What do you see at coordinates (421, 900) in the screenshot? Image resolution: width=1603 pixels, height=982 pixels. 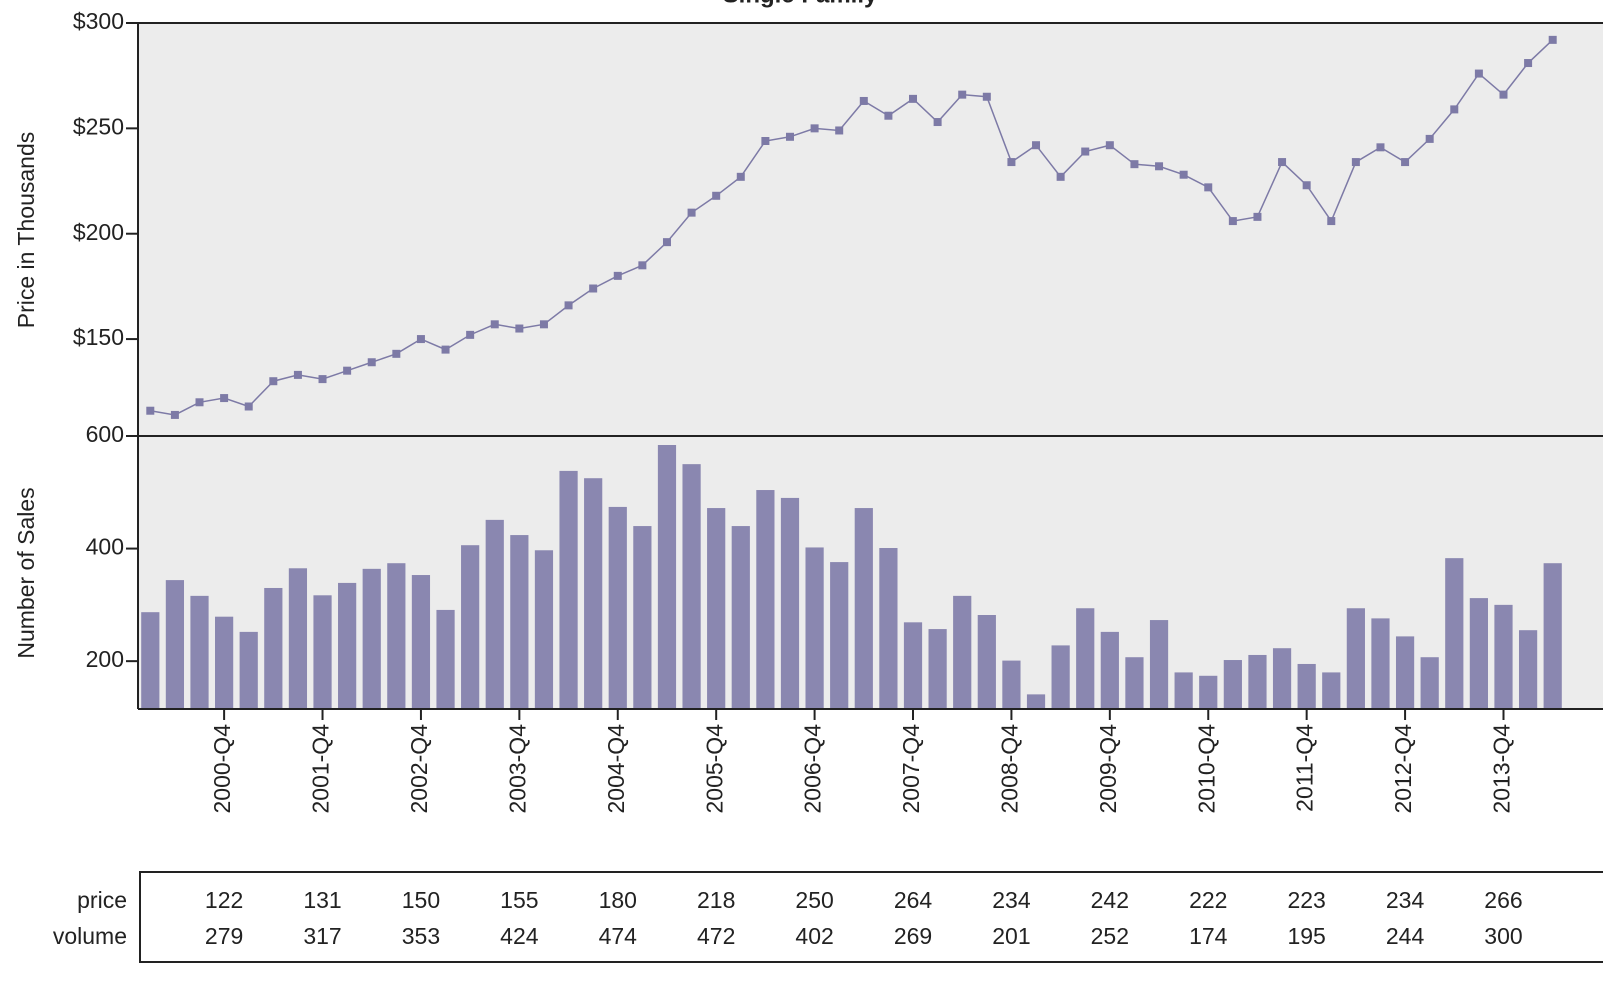 I see `table-cell: 150` at bounding box center [421, 900].